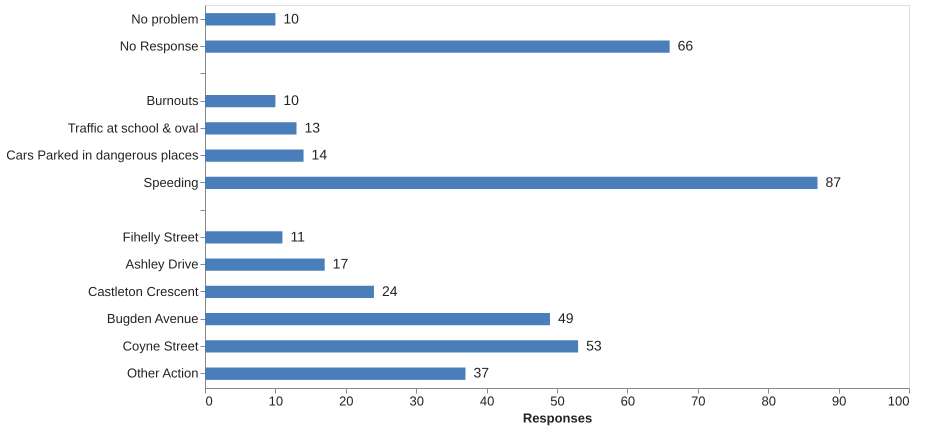  What do you see at coordinates (172, 100) in the screenshot?
I see `y-tick-label: Burnouts` at bounding box center [172, 100].